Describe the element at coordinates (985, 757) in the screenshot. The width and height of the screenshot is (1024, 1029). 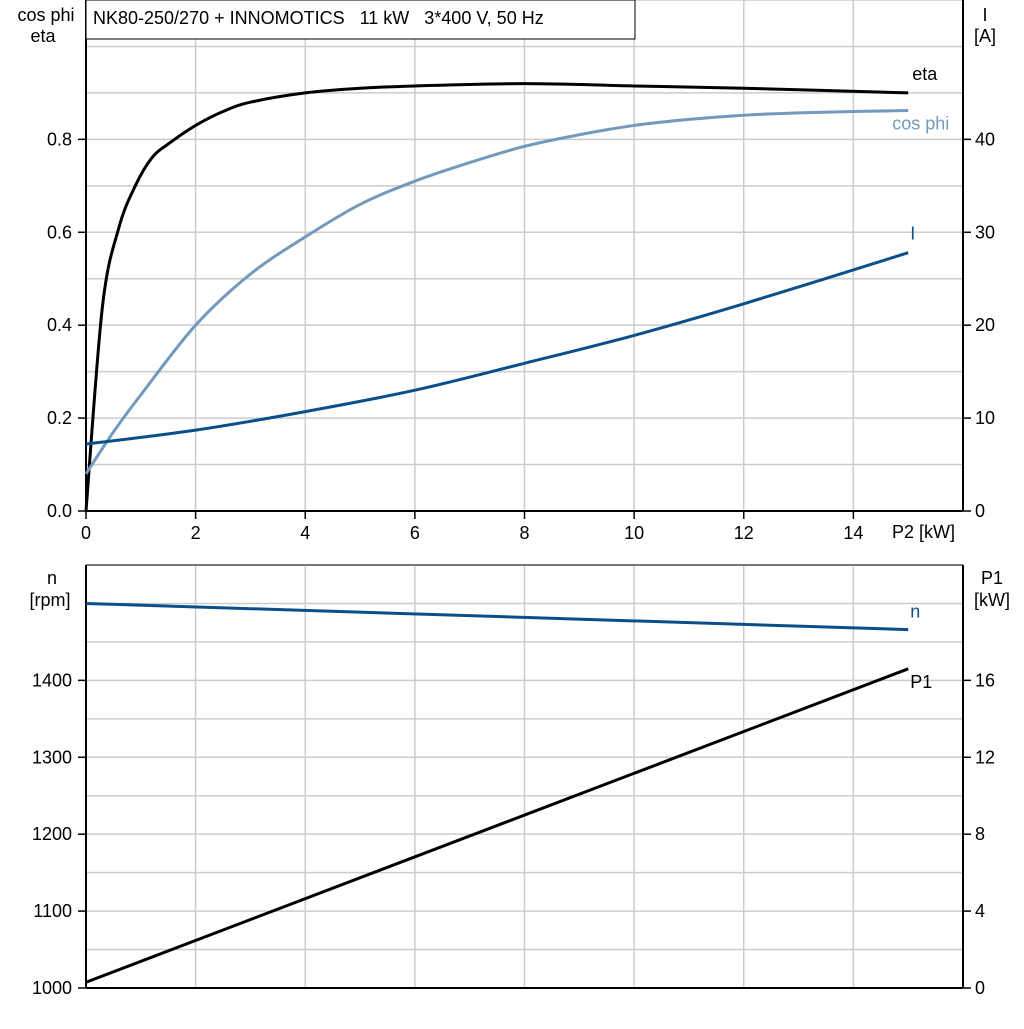
I see `right-tick-label: 12` at that location.